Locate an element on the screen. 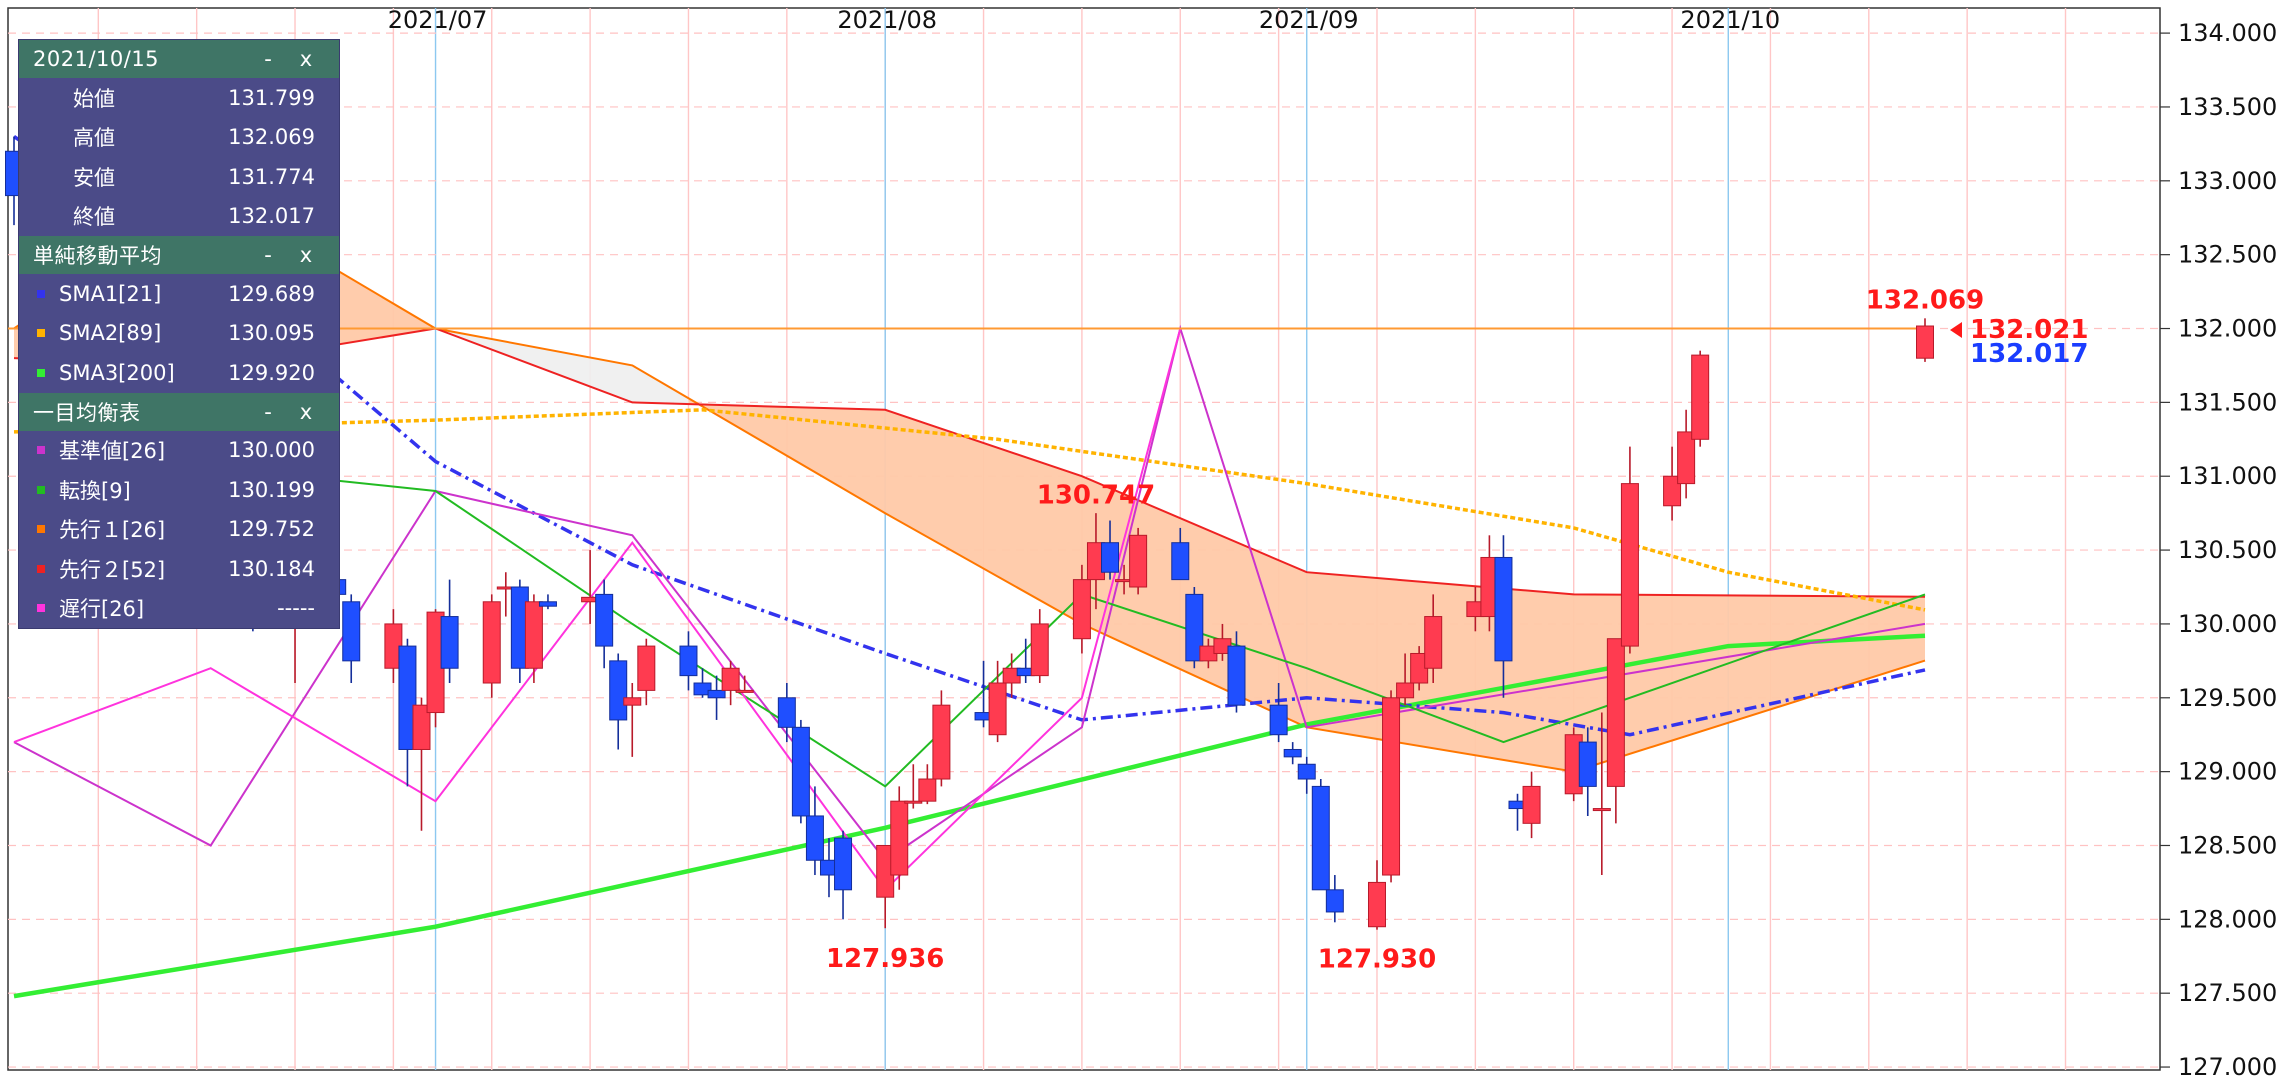  indicator-row: 先行２[52] 130.184 is located at coordinates (179, 569).